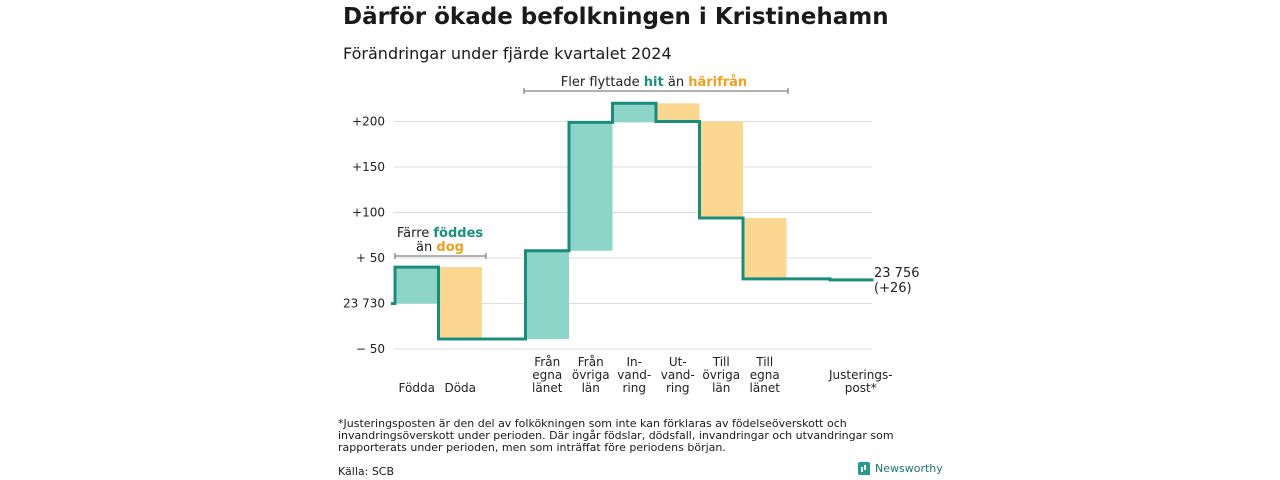  What do you see at coordinates (370, 349) in the screenshot?
I see `y-tick-label: − 50` at bounding box center [370, 349].